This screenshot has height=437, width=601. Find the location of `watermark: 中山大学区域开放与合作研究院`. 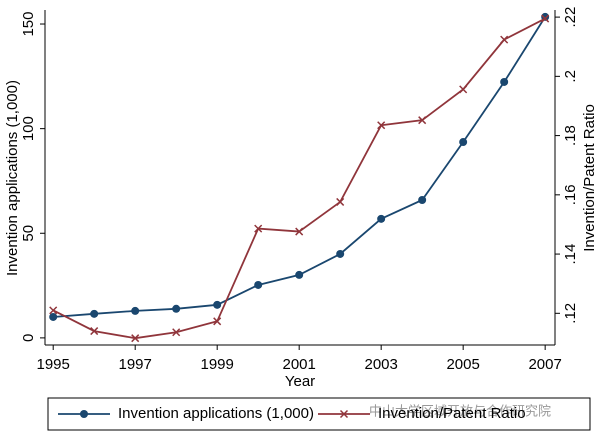

watermark: 中山大学区域开放与合作研究院 is located at coordinates (460, 410).